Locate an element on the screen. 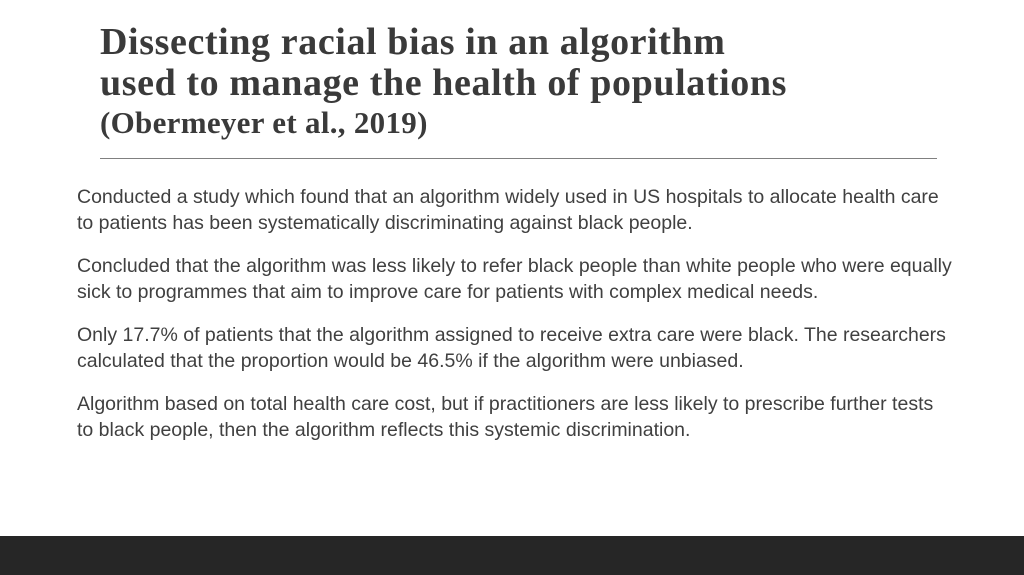 The height and width of the screenshot is (575, 1024). title-line: used to manage the health of populations is located at coordinates (443, 83).